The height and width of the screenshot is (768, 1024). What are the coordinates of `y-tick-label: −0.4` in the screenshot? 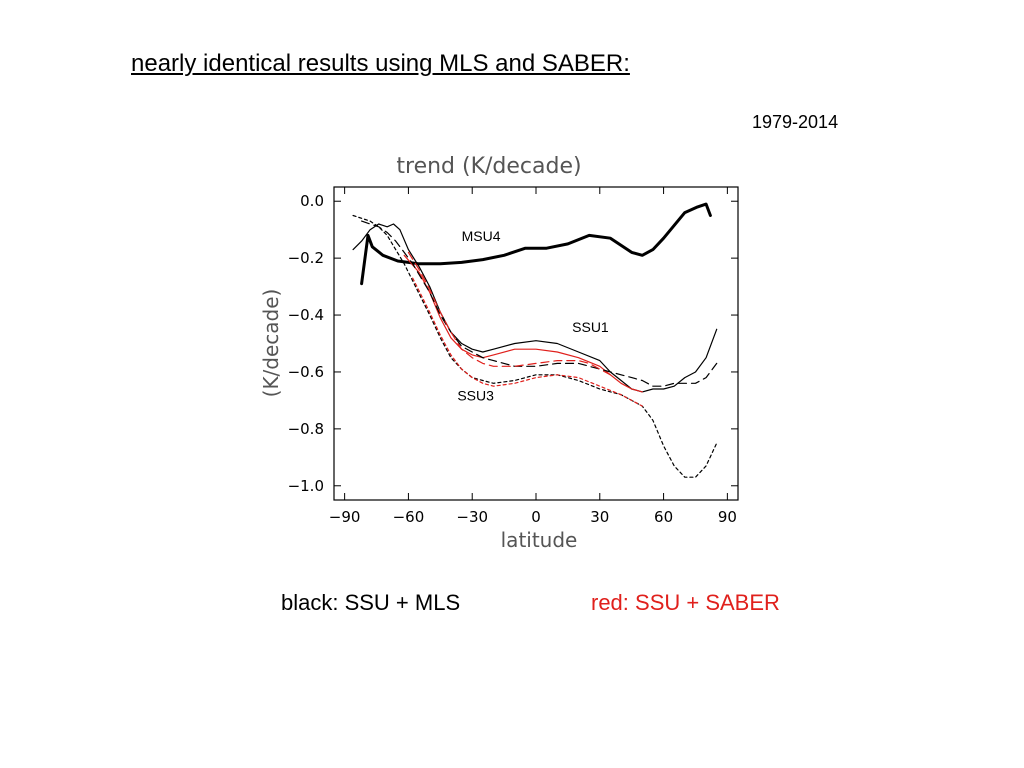 It's located at (306, 315).